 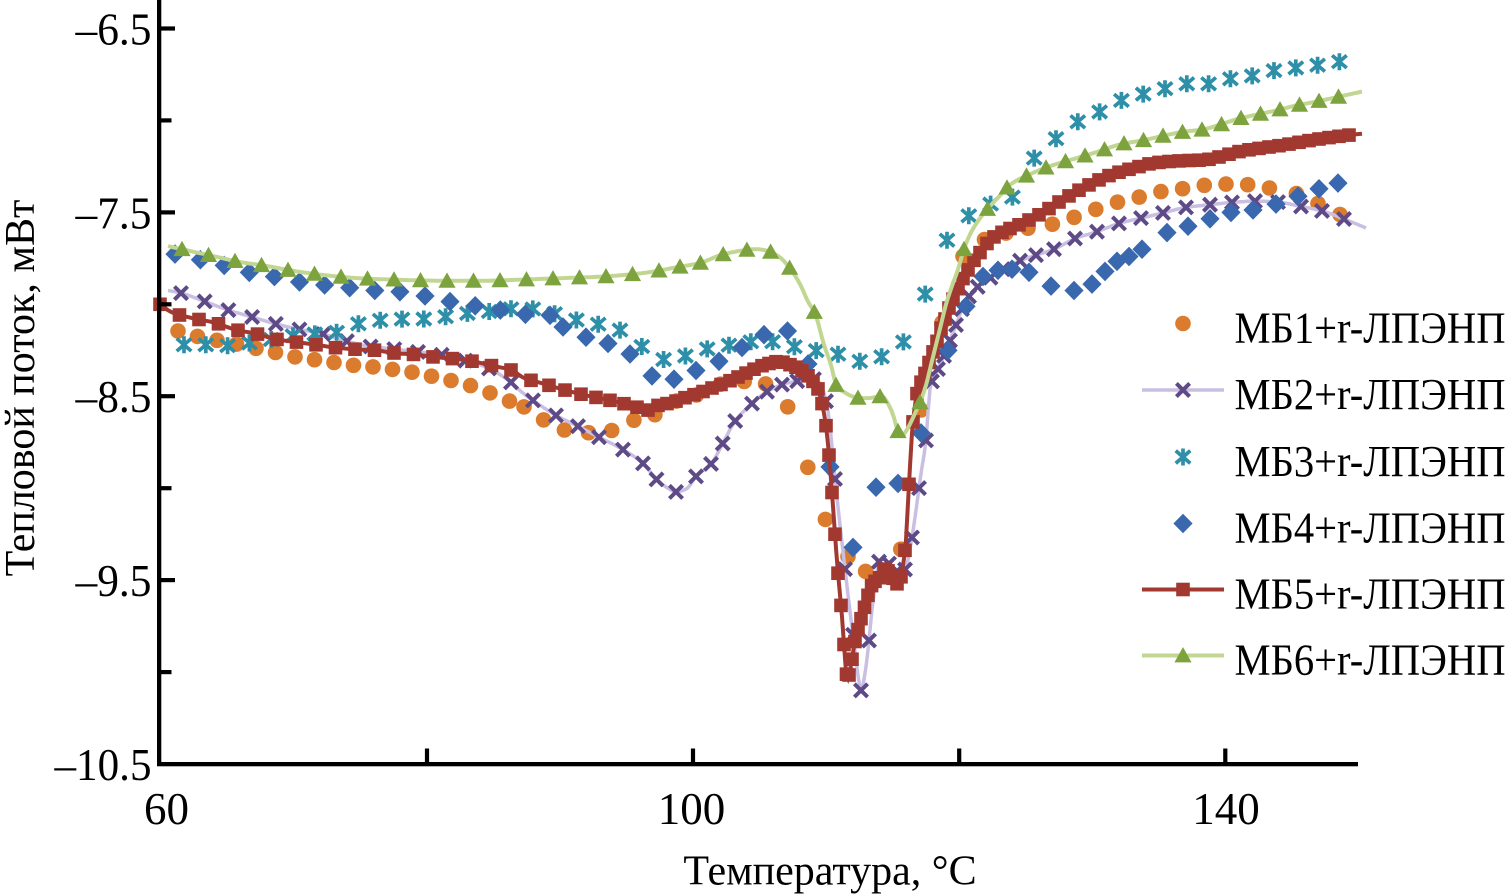 What do you see at coordinates (1370, 328) in the screenshot?
I see `svg-text: МБ1+r-ЛПЭНП` at bounding box center [1370, 328].